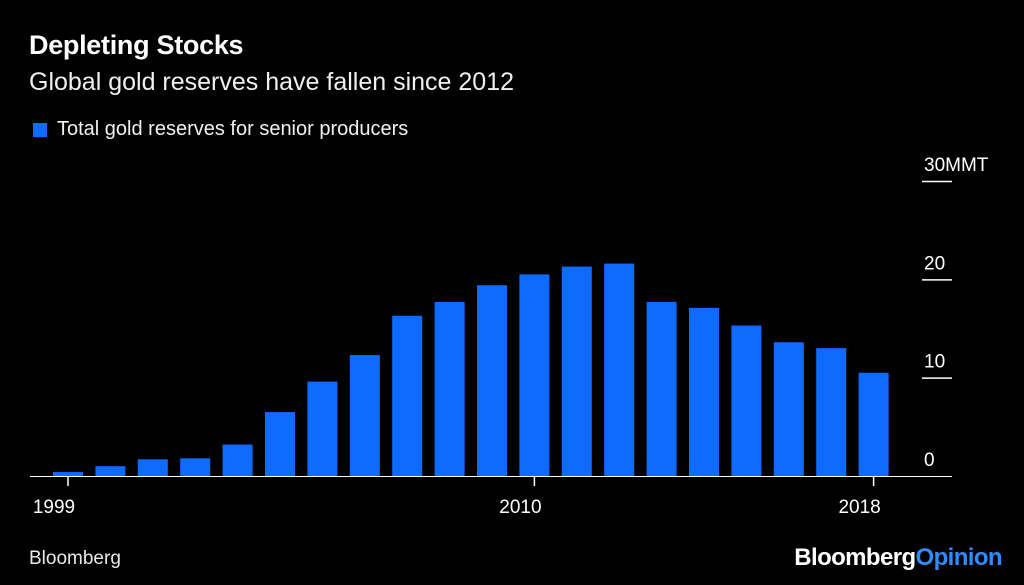 The image size is (1024, 585). I want to click on bar-2011, so click(576, 371).